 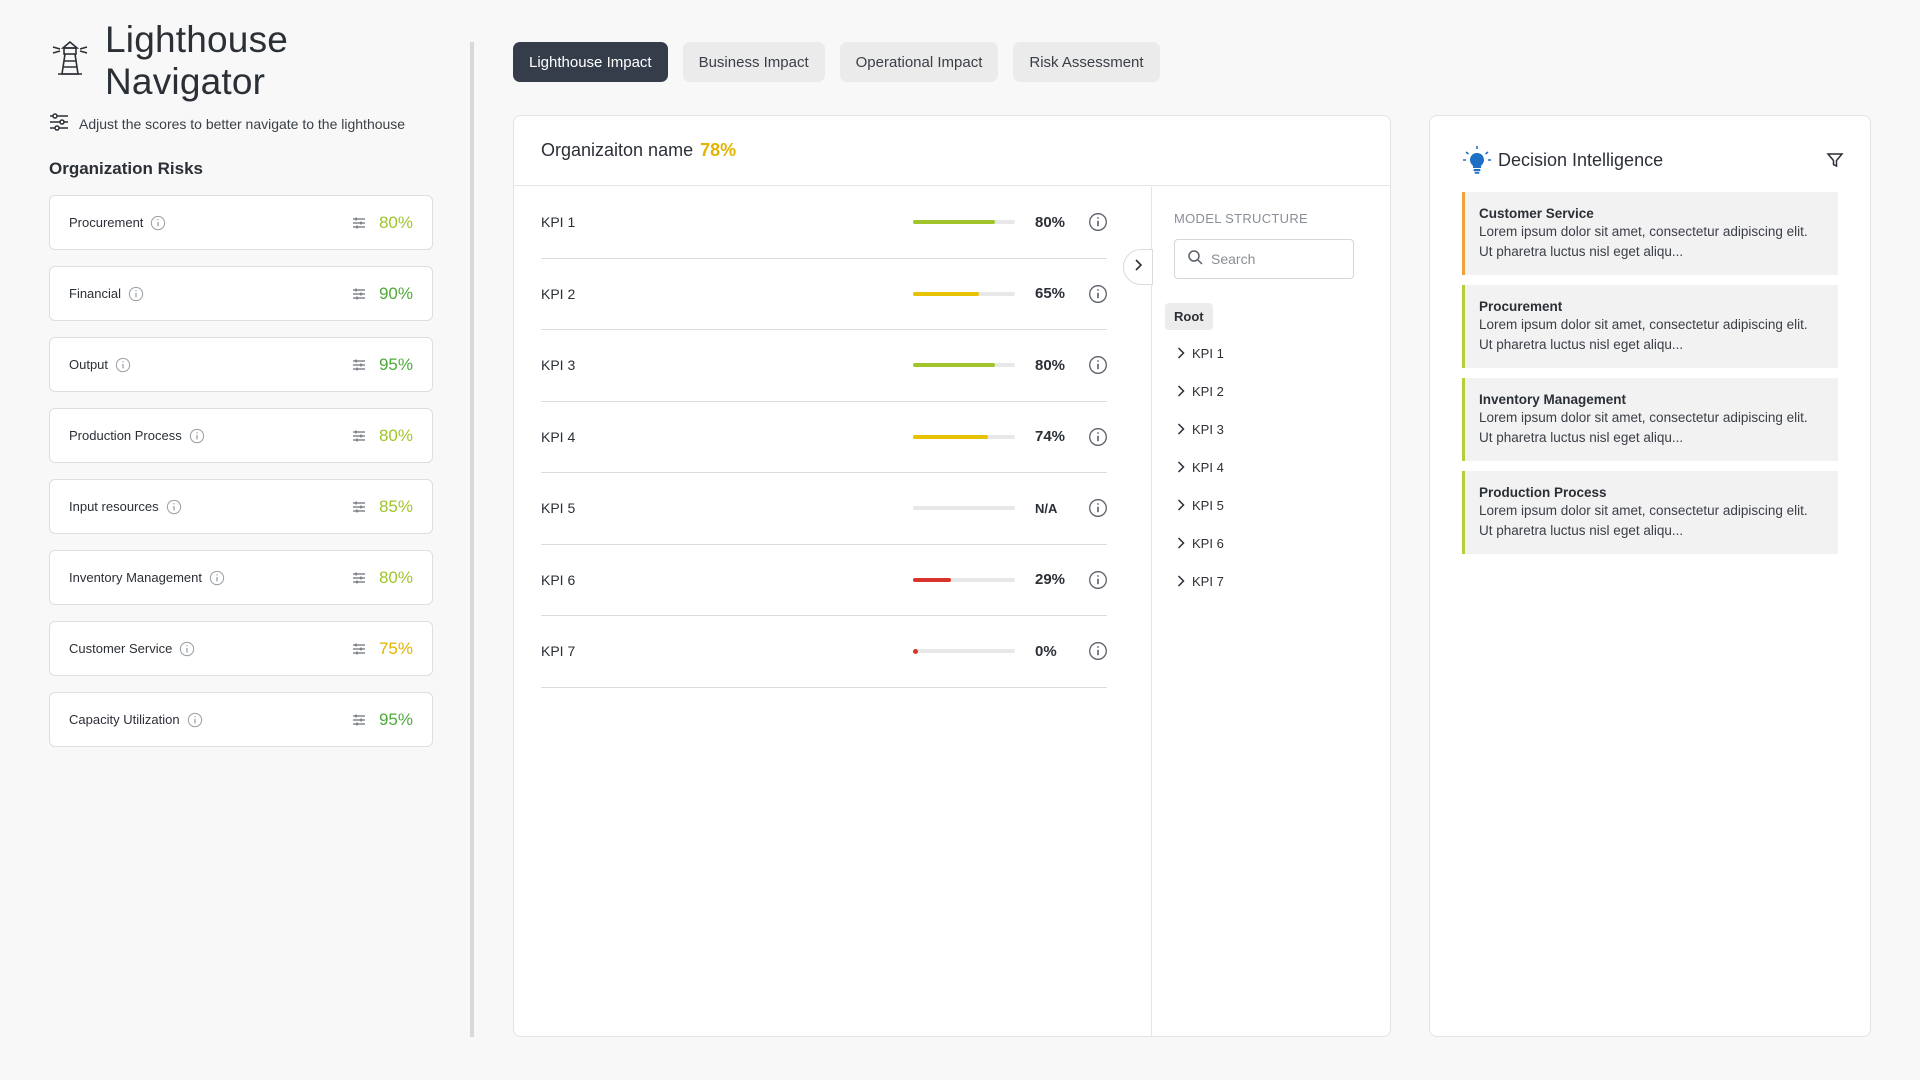 I want to click on collapse-panel-button, so click(x=1138, y=267).